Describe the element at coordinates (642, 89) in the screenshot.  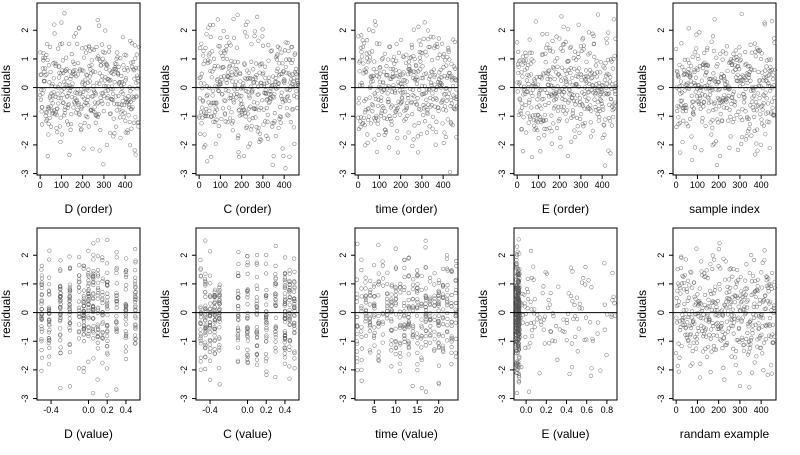
I see `y-axis-title: residuals` at that location.